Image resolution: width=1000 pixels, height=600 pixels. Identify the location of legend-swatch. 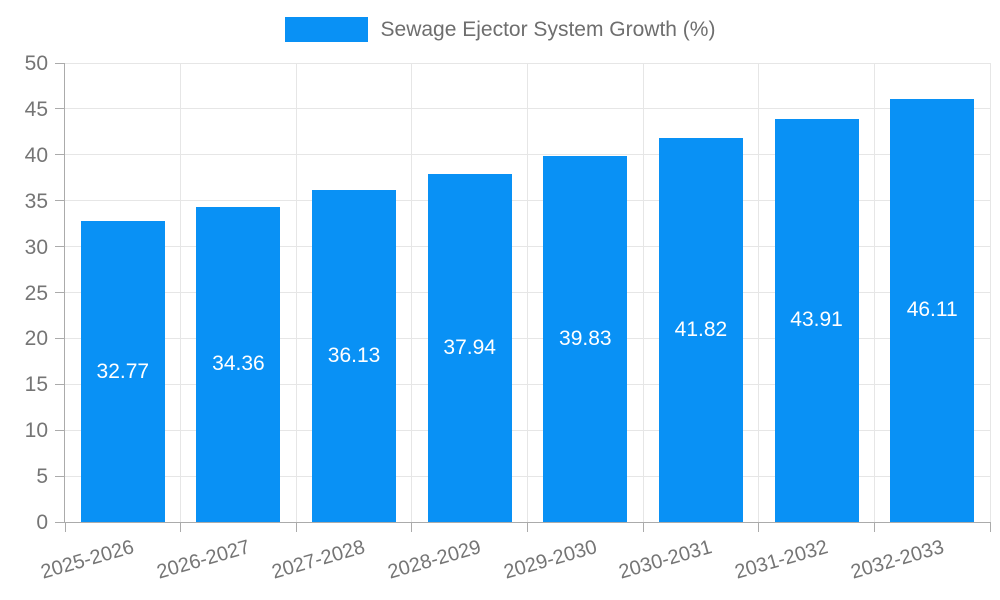
(326, 29).